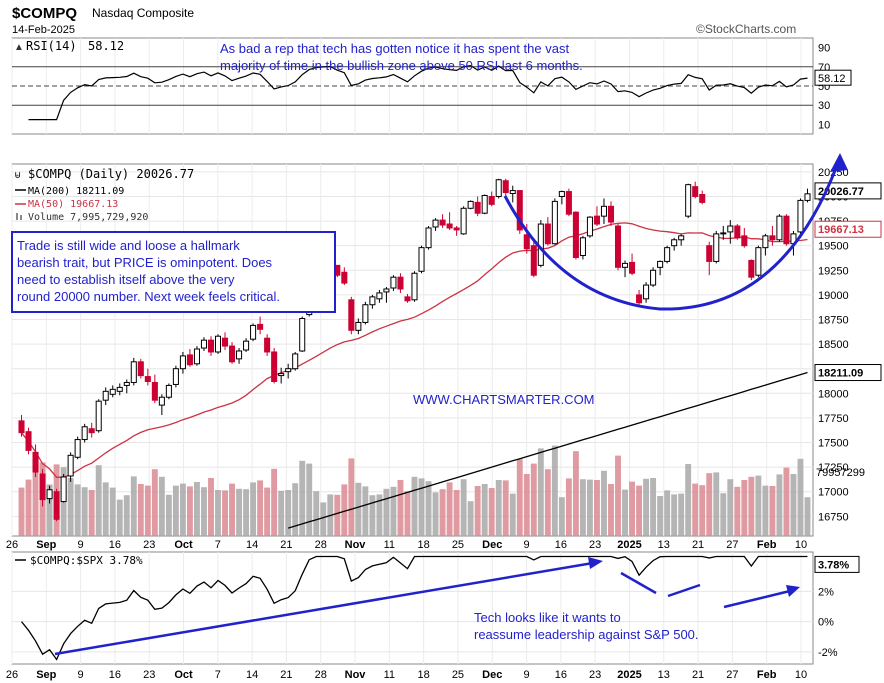  I want to click on x-axis-label: 13, so click(664, 545).